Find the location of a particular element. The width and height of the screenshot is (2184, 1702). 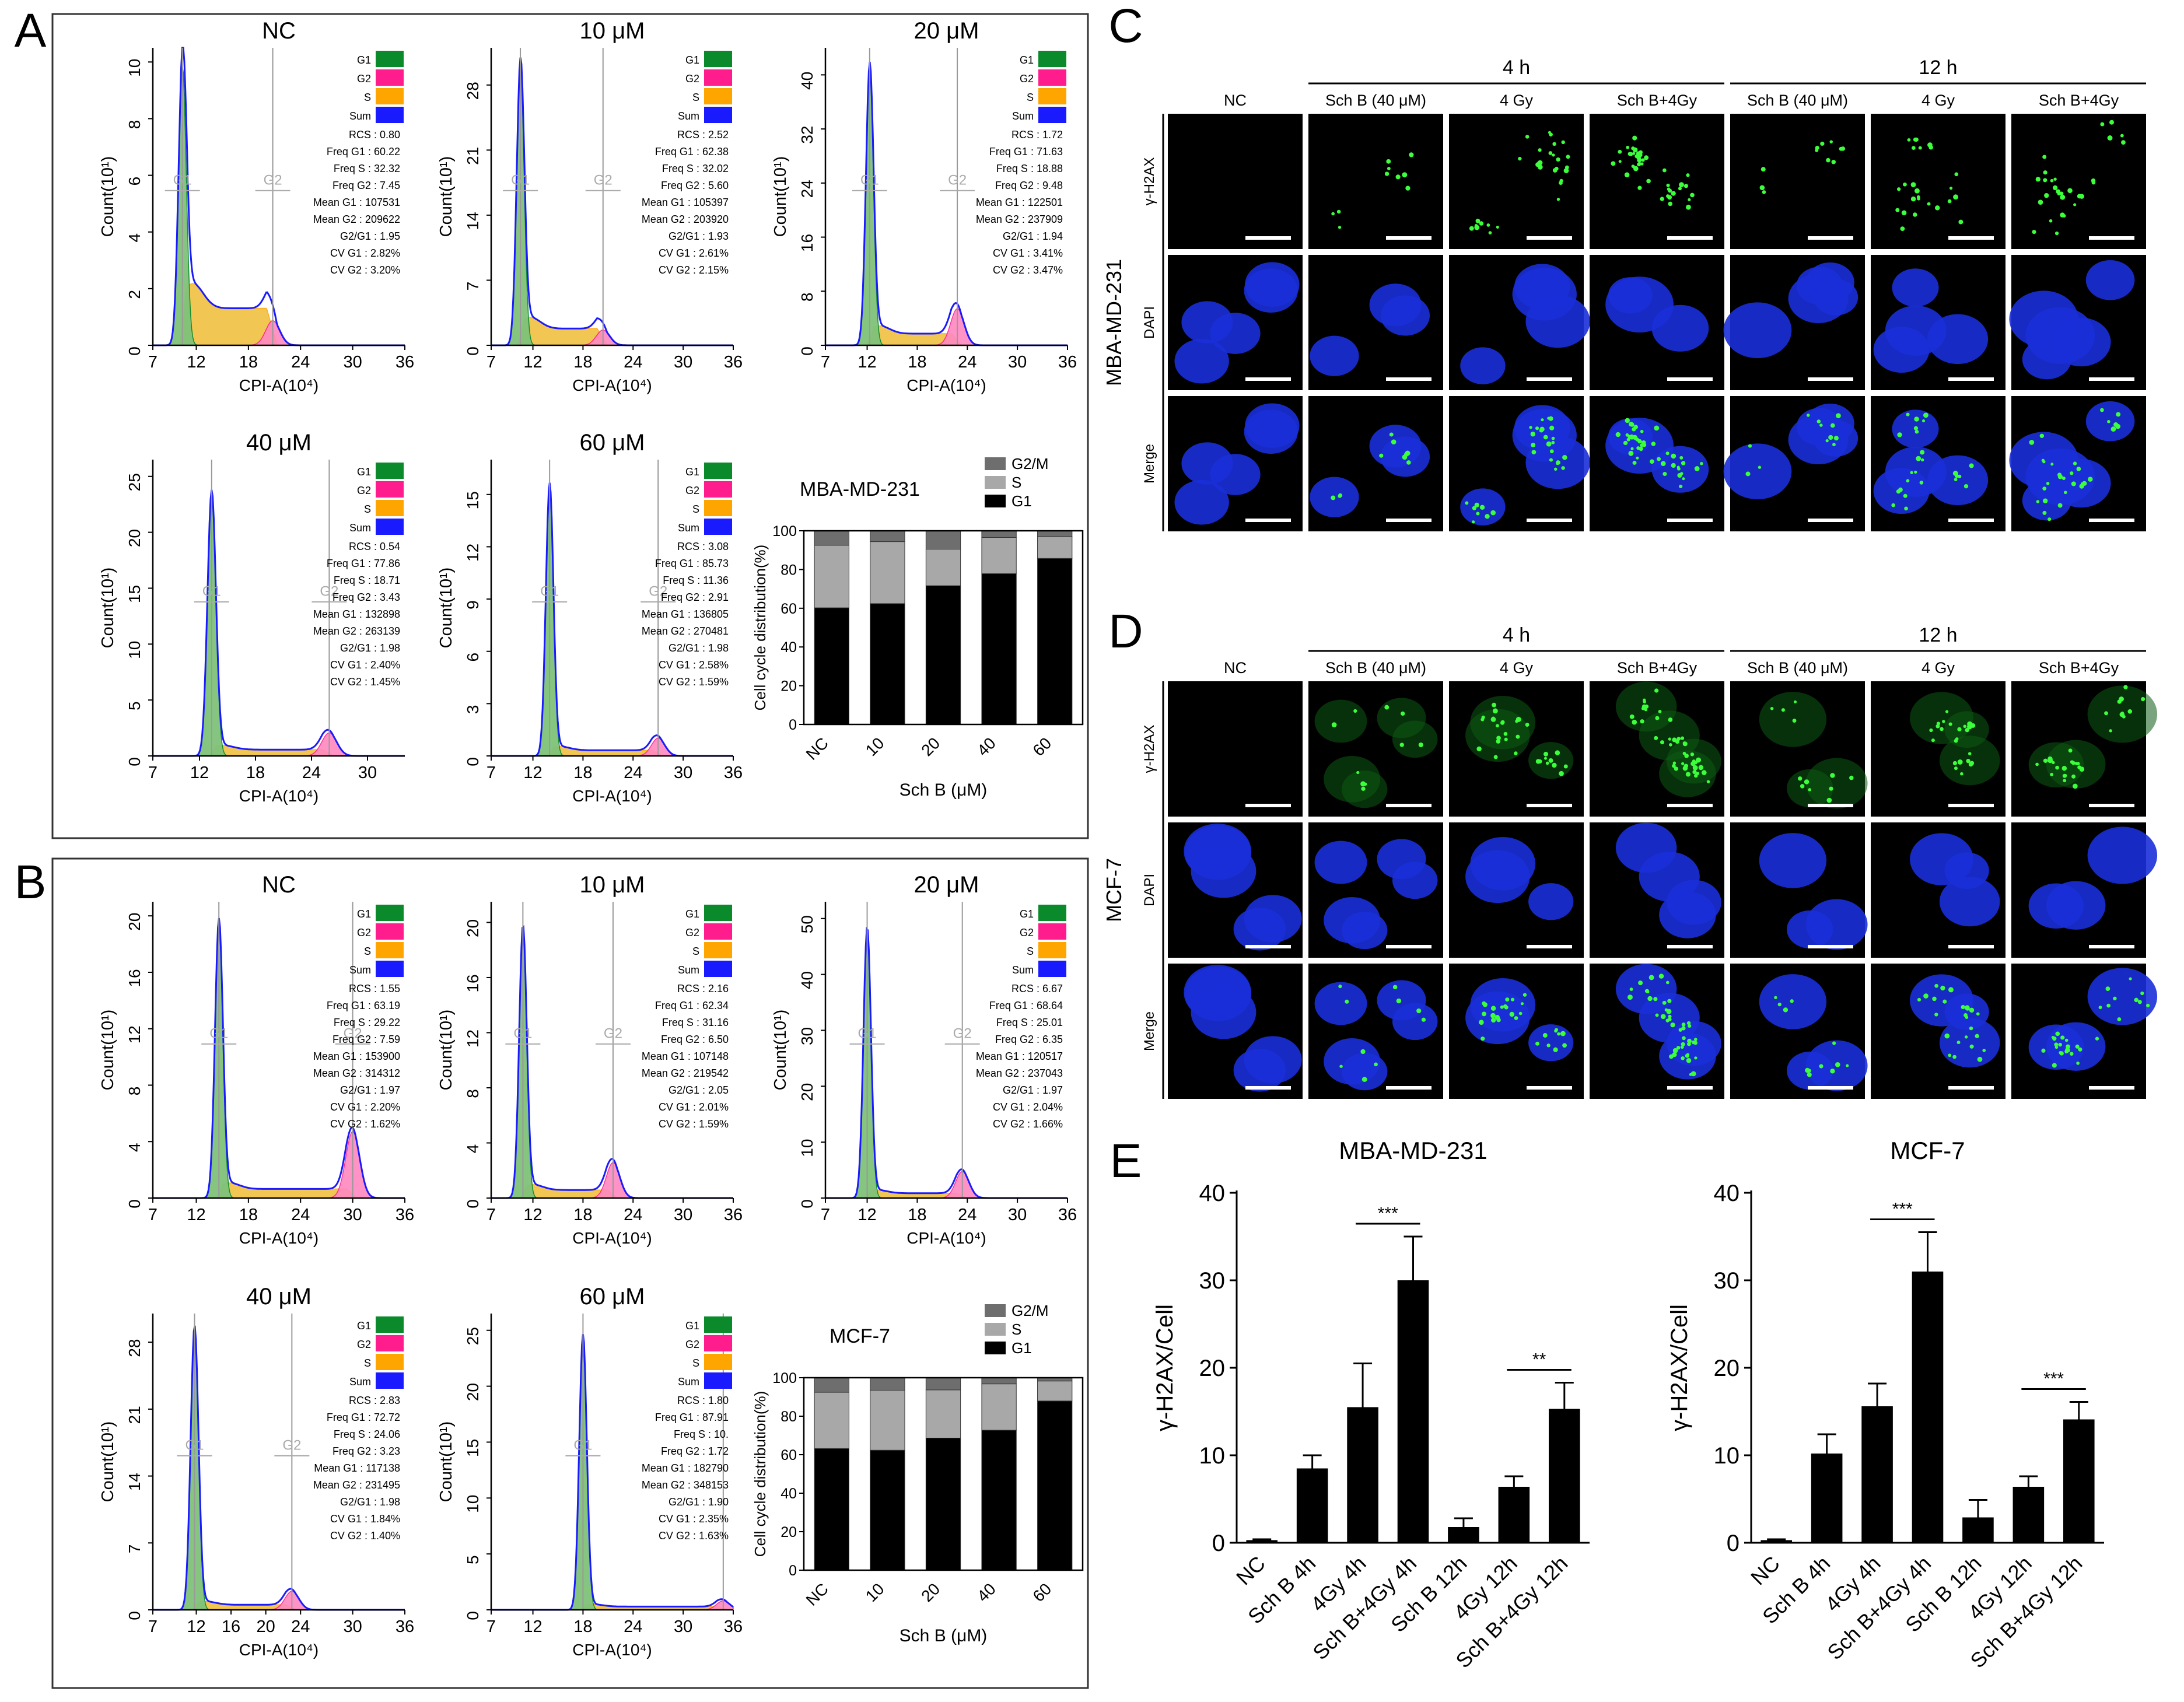

y-tick-label: 28 is located at coordinates (473, 91).